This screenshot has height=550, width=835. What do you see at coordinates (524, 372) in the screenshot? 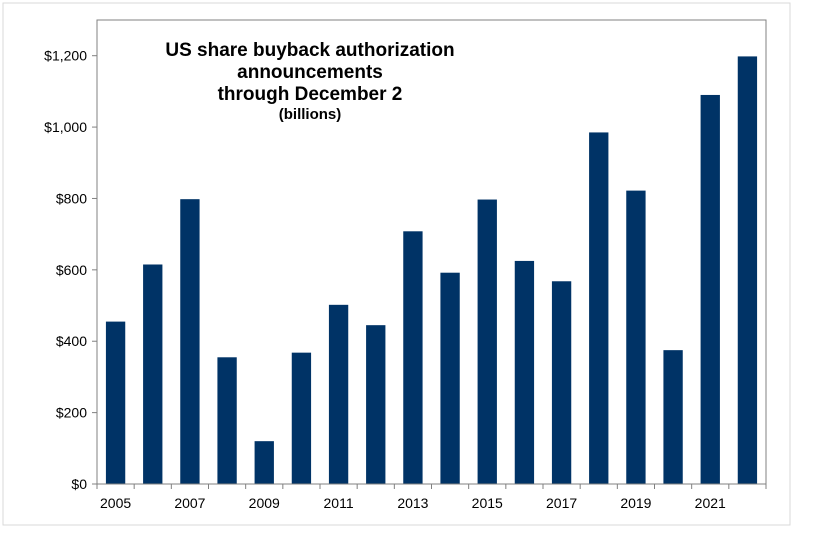
I see `bar-2016` at bounding box center [524, 372].